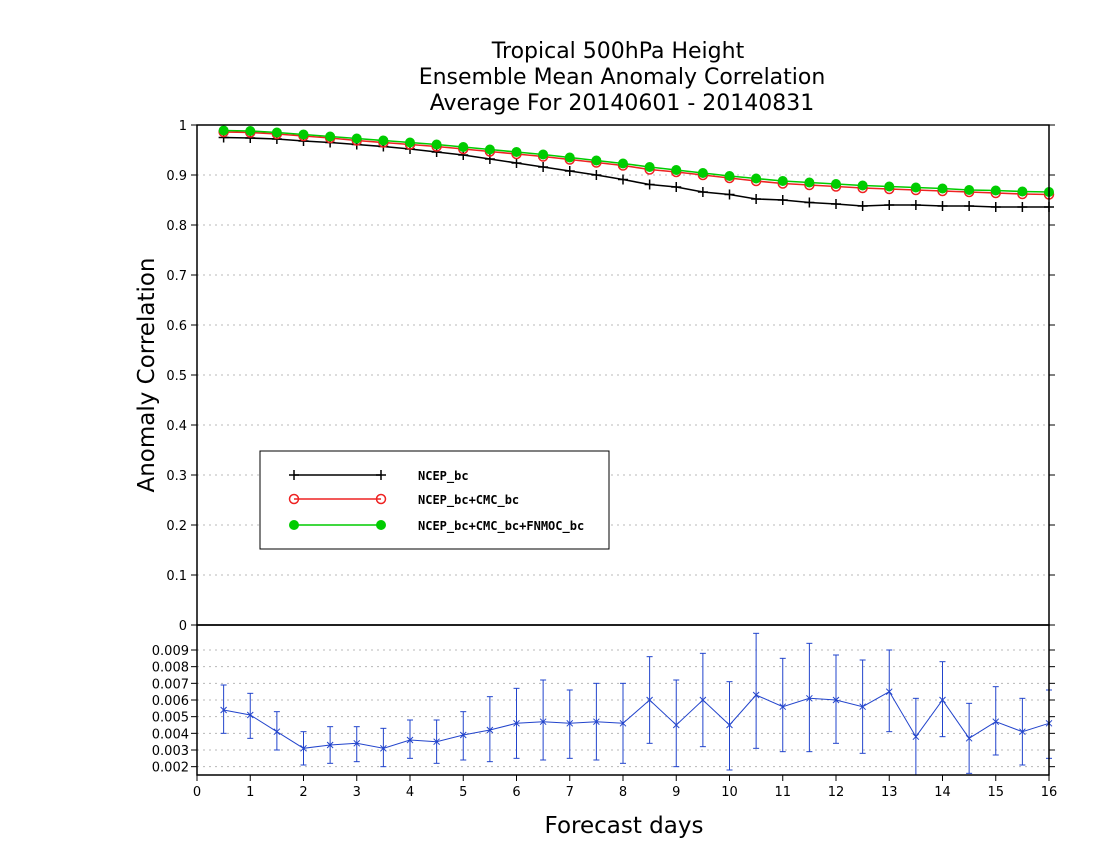 The height and width of the screenshot is (850, 1100). I want to click on legend-marker-ncep-cmc-fnmoc, so click(381, 525).